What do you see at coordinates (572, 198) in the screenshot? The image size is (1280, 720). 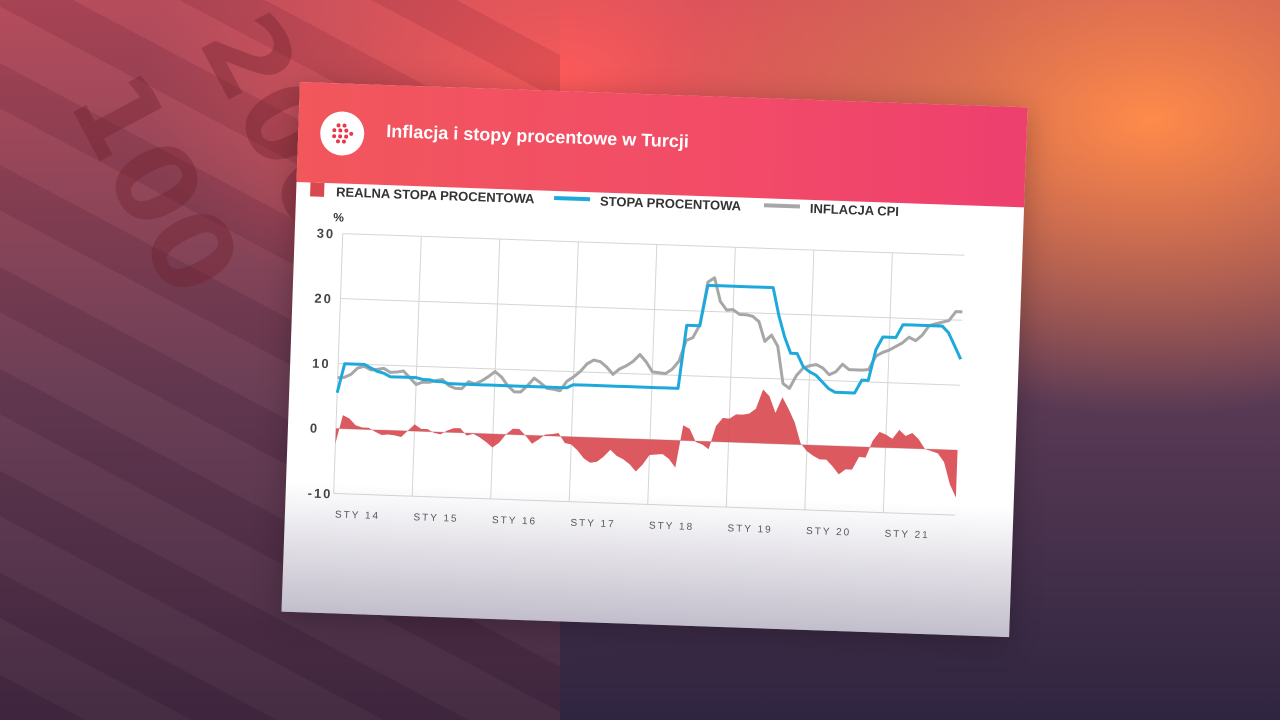 I see `legend-swatch-policy-rate` at bounding box center [572, 198].